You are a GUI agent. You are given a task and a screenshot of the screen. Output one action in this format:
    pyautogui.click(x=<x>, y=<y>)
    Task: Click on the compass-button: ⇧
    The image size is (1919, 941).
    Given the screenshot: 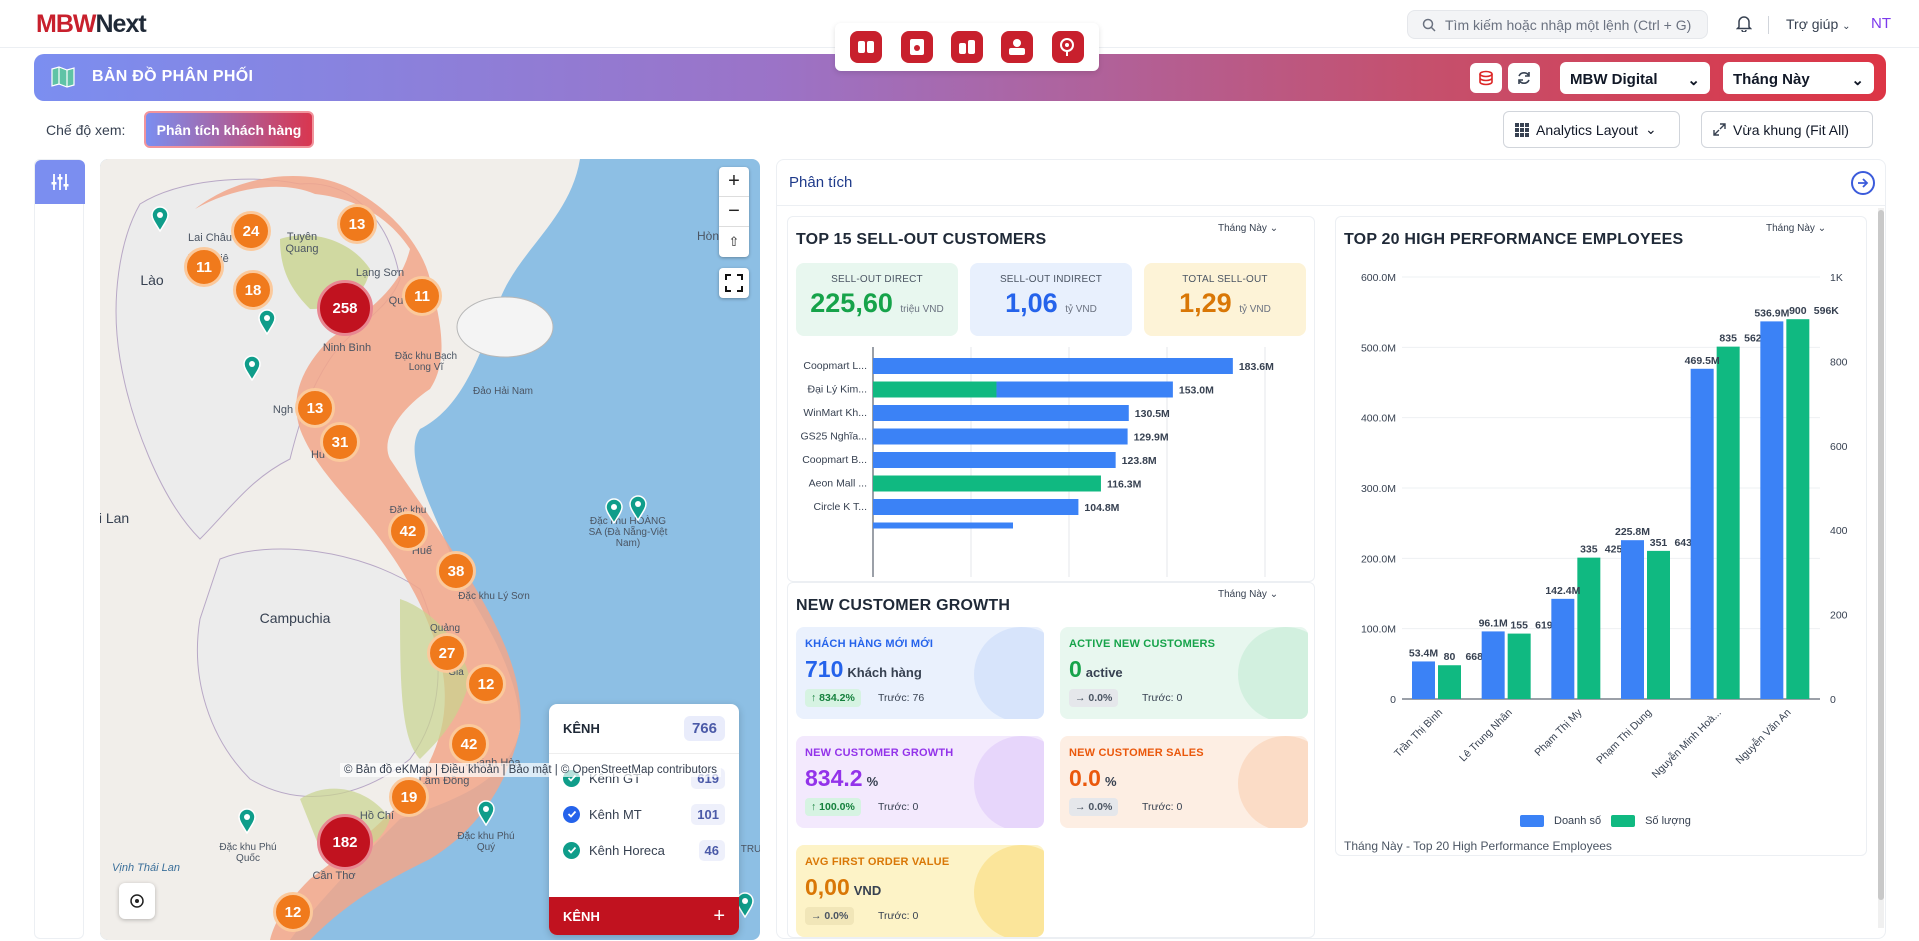 What is the action you would take?
    pyautogui.click(x=734, y=241)
    